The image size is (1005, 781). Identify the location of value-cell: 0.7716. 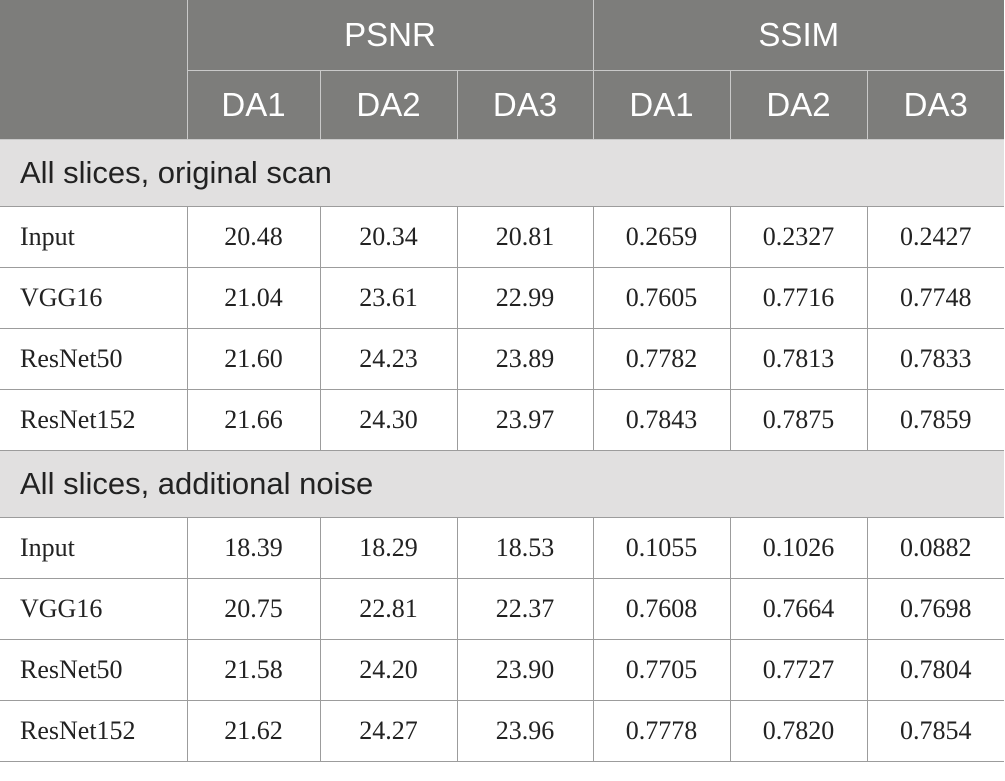
(798, 298).